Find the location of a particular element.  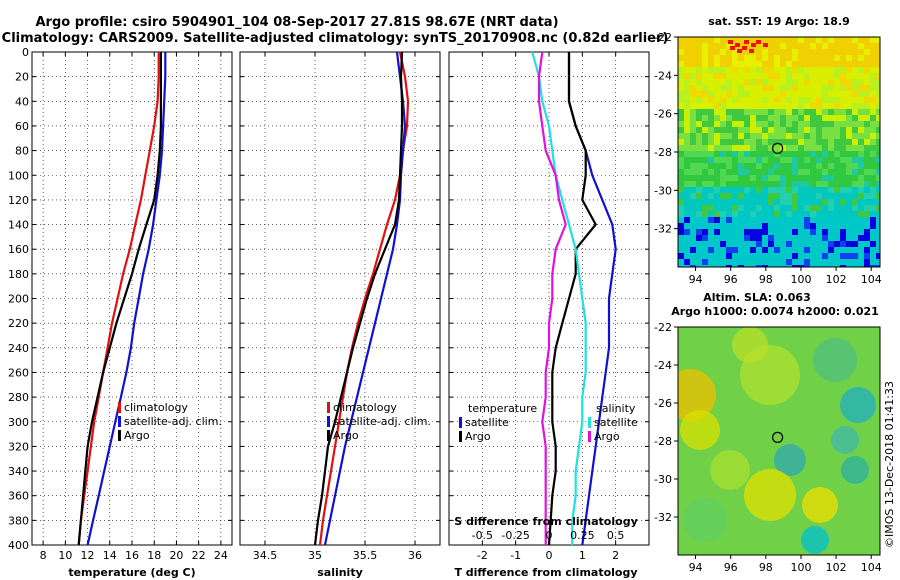

sla-anomaly-blob is located at coordinates (820, 505).